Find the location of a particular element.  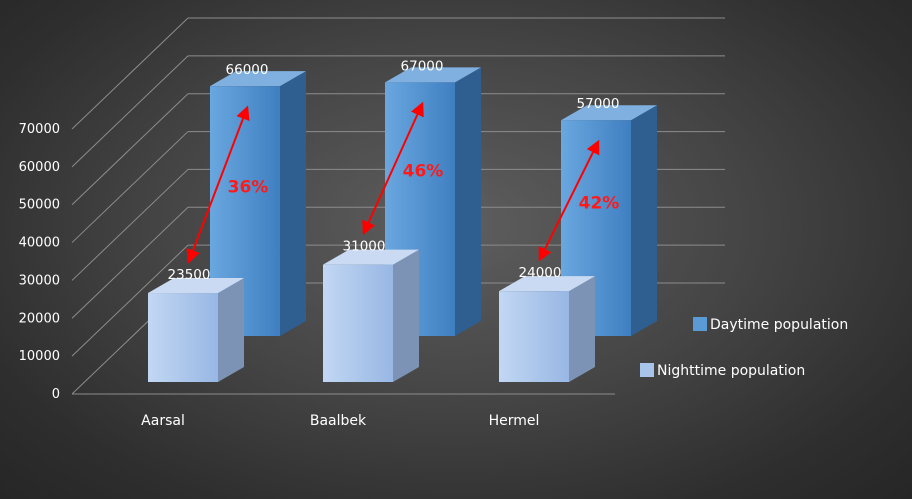

bar-nighttime-aarsal is located at coordinates (196, 330).